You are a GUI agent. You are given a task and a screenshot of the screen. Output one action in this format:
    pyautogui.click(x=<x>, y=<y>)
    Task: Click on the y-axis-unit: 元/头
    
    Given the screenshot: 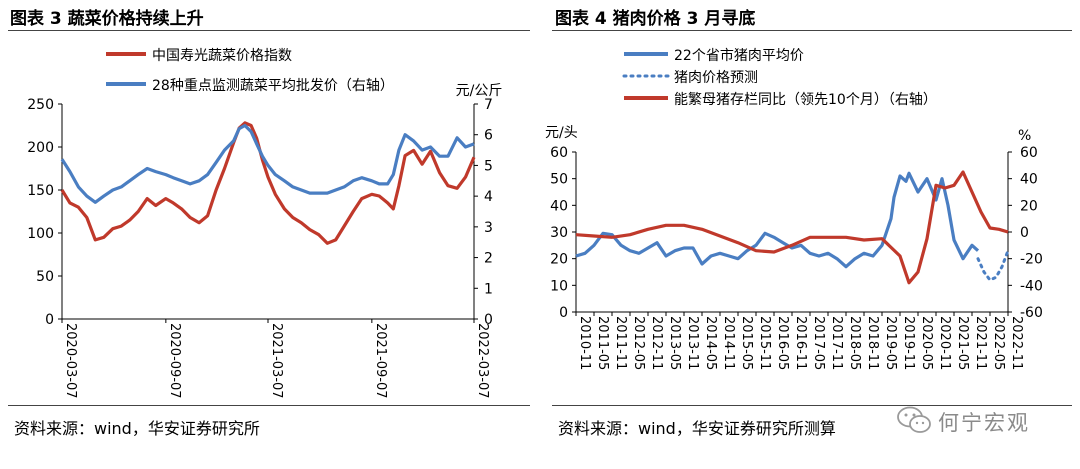 What is the action you would take?
    pyautogui.click(x=561, y=133)
    